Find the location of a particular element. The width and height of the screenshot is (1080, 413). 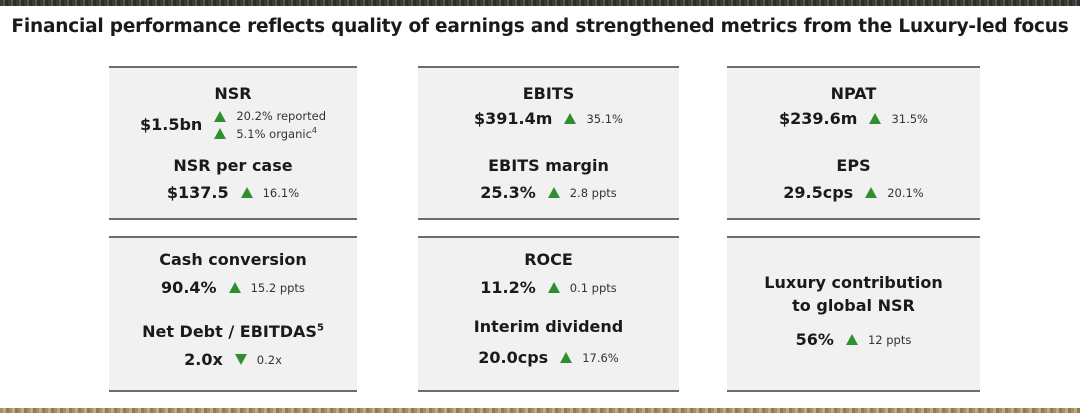

ebits-margin-row: 25.3% 2.8 ppts is located at coordinates (548, 192).